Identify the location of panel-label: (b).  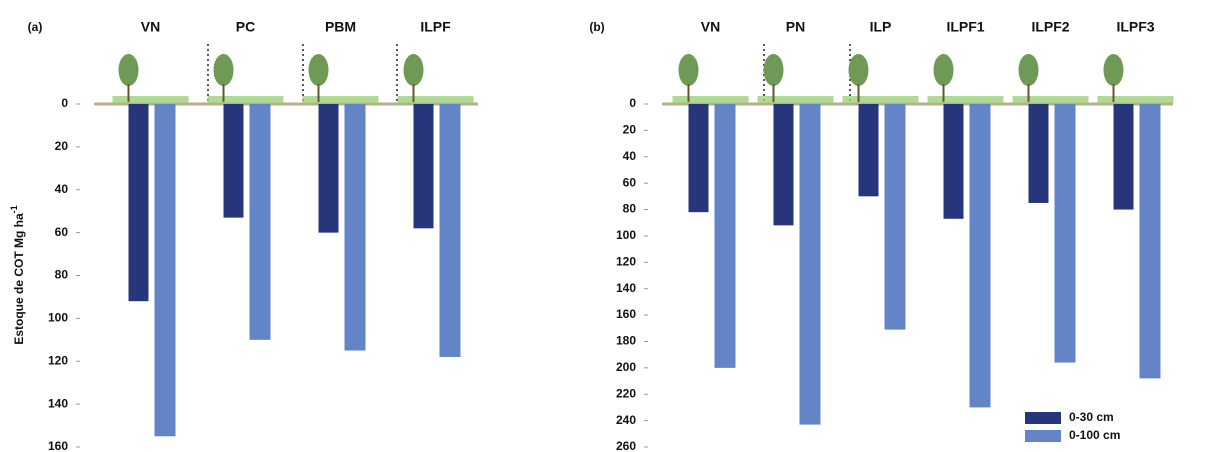
(596, 27).